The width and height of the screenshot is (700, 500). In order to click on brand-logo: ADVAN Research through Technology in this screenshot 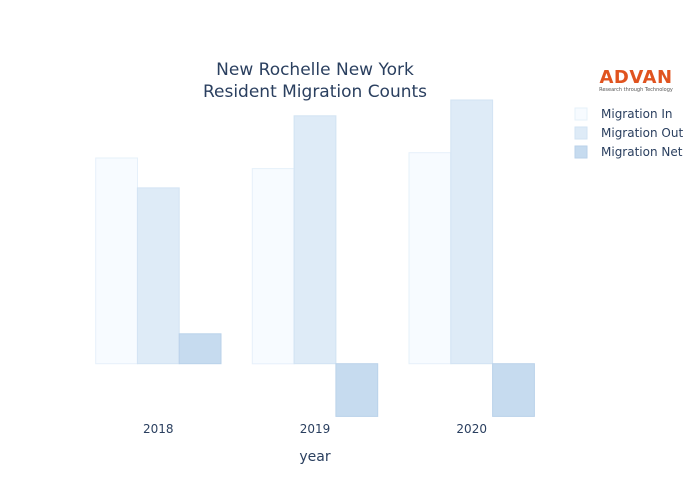, I will do `click(636, 80)`.